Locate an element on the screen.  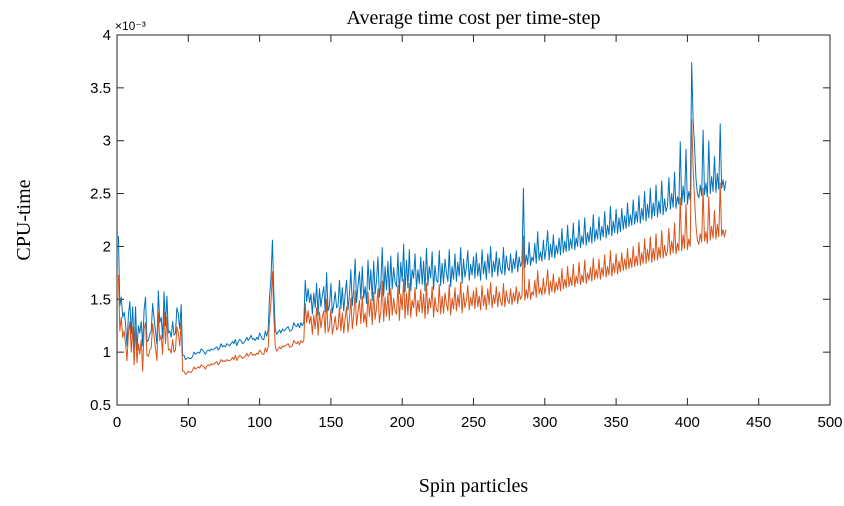
x-tick-label: 50 is located at coordinates (188, 422).